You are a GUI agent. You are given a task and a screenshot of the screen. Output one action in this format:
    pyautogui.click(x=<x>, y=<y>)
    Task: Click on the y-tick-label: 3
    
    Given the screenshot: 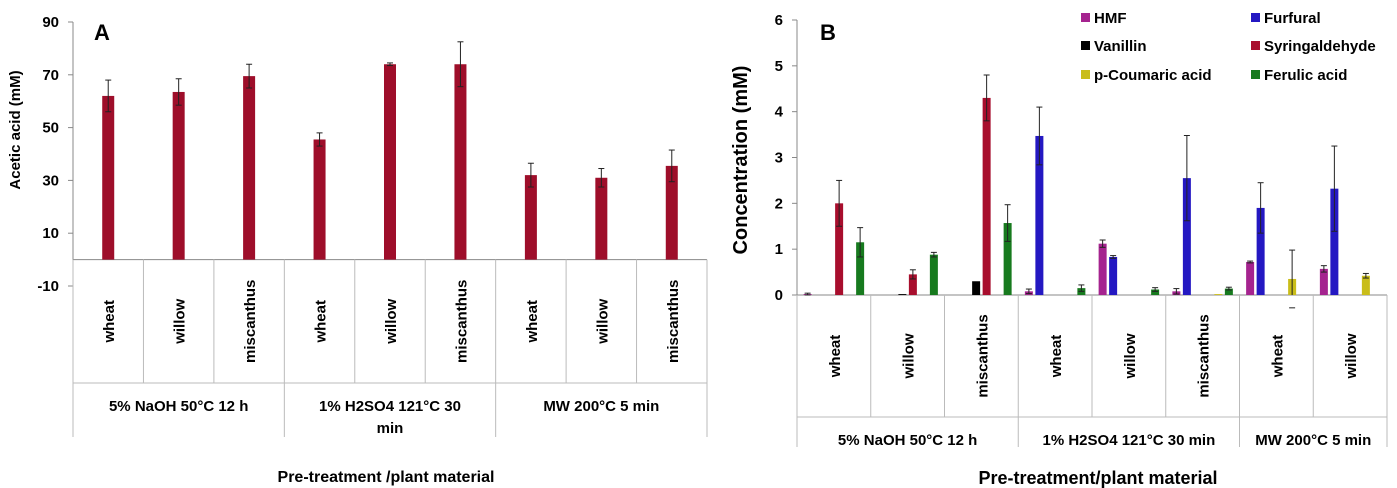 What is the action you would take?
    pyautogui.click(x=779, y=158)
    